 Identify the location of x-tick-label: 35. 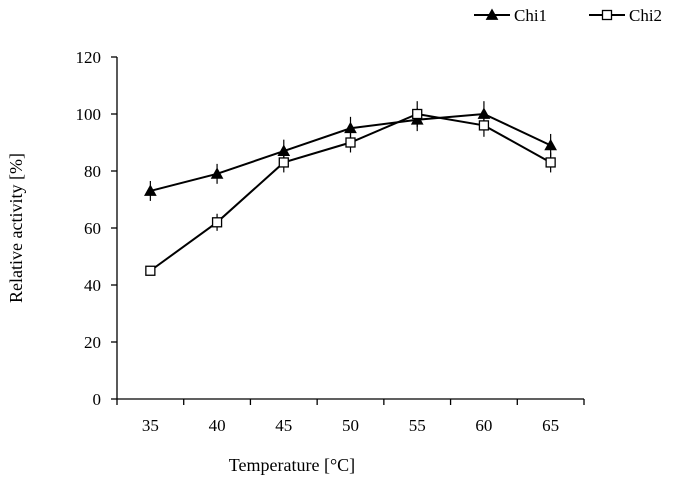
(150, 425).